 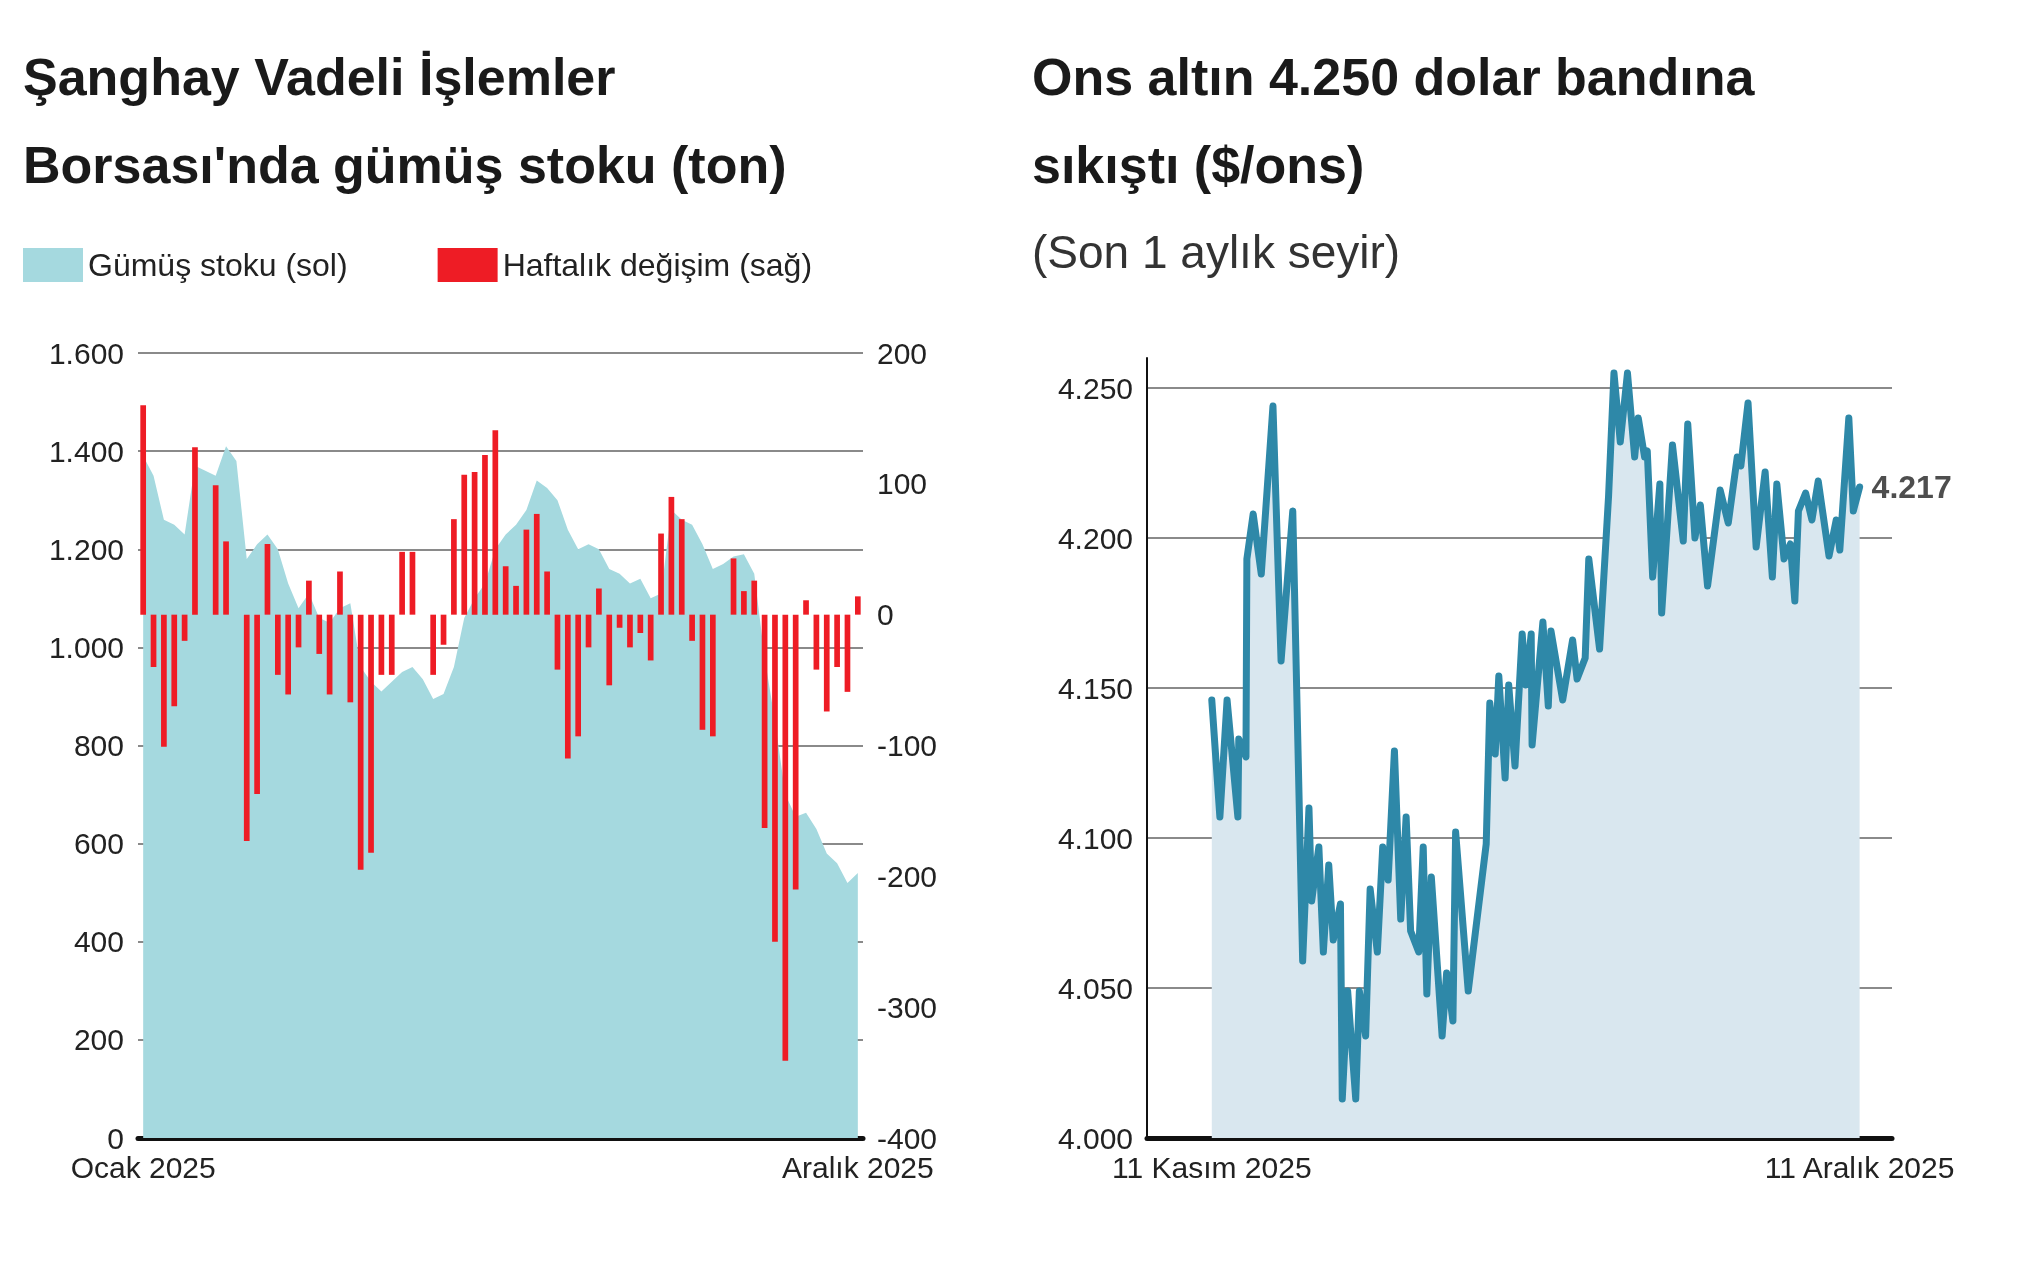 What do you see at coordinates (1095, 838) in the screenshot?
I see `y-tick-label: 4.100` at bounding box center [1095, 838].